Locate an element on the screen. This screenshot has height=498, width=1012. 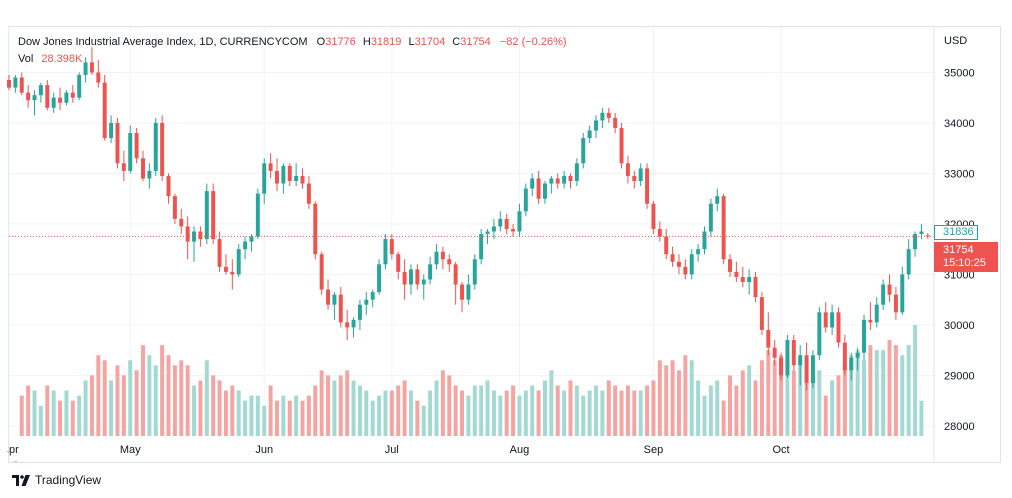
legend-change: −82 (−0.26%) is located at coordinates (533, 42).